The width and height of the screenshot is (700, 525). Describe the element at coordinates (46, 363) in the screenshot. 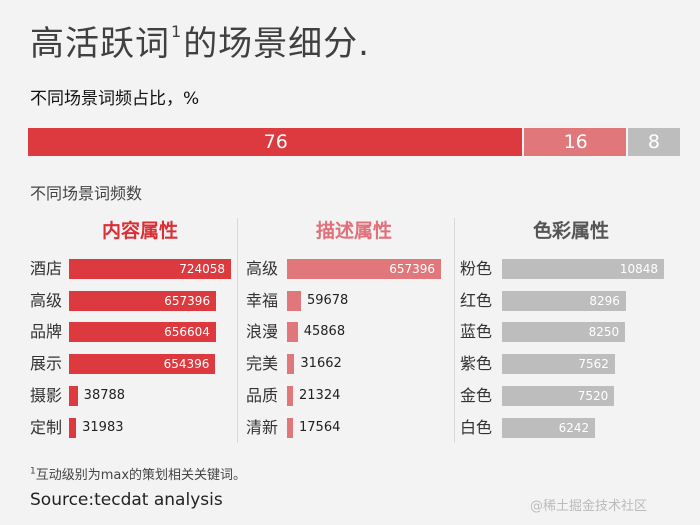

I see `category-label: 展示` at that location.